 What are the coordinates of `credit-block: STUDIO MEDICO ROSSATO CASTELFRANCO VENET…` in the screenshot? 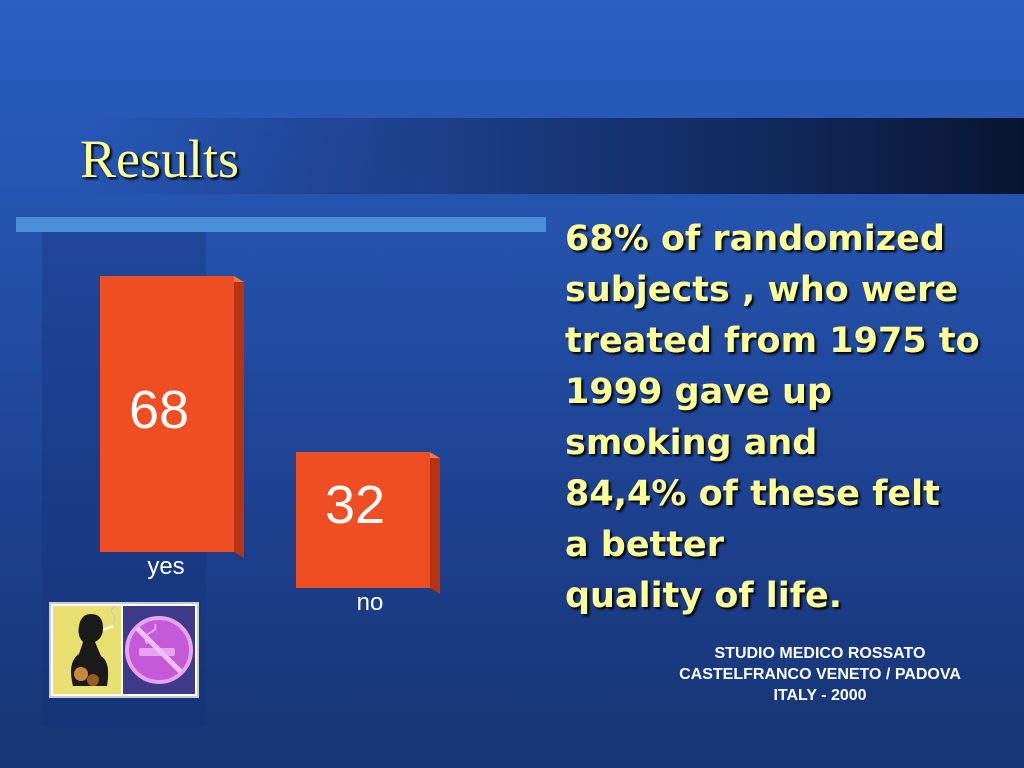 It's located at (820, 674).